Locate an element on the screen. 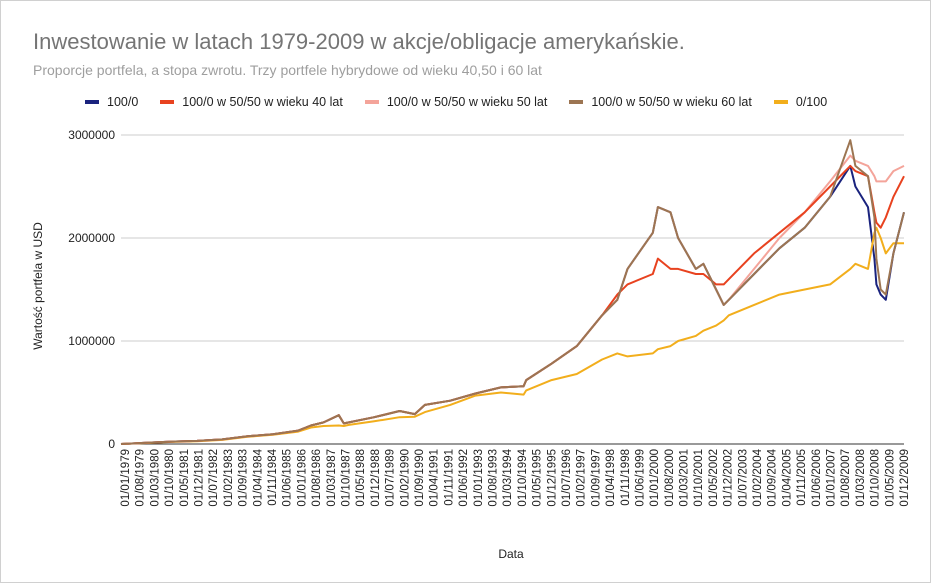  x-tick-label: 01/11/2005 is located at coordinates (802, 477).